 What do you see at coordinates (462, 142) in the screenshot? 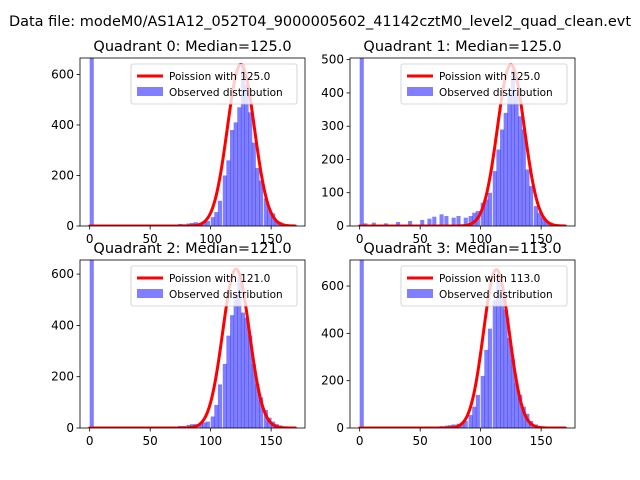
I see `plot-area` at bounding box center [462, 142].